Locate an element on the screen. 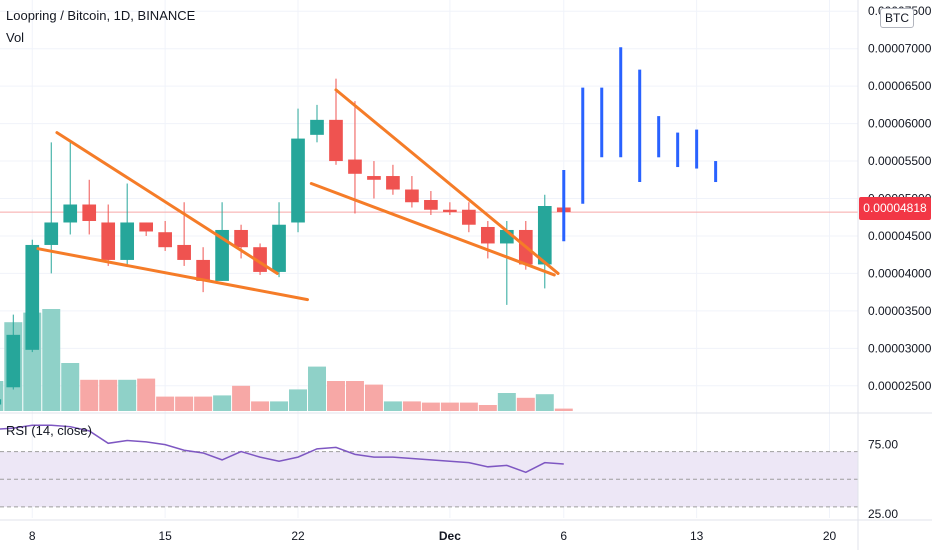  time-tick-label: 6 is located at coordinates (563, 536).